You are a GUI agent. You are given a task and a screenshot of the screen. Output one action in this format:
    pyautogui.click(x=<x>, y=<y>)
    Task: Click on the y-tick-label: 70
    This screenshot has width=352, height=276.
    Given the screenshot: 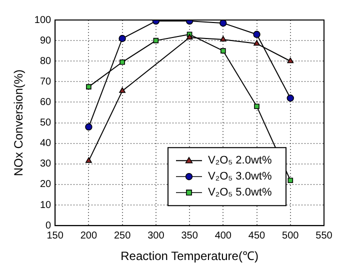 What is the action you would take?
    pyautogui.click(x=46, y=82)
    